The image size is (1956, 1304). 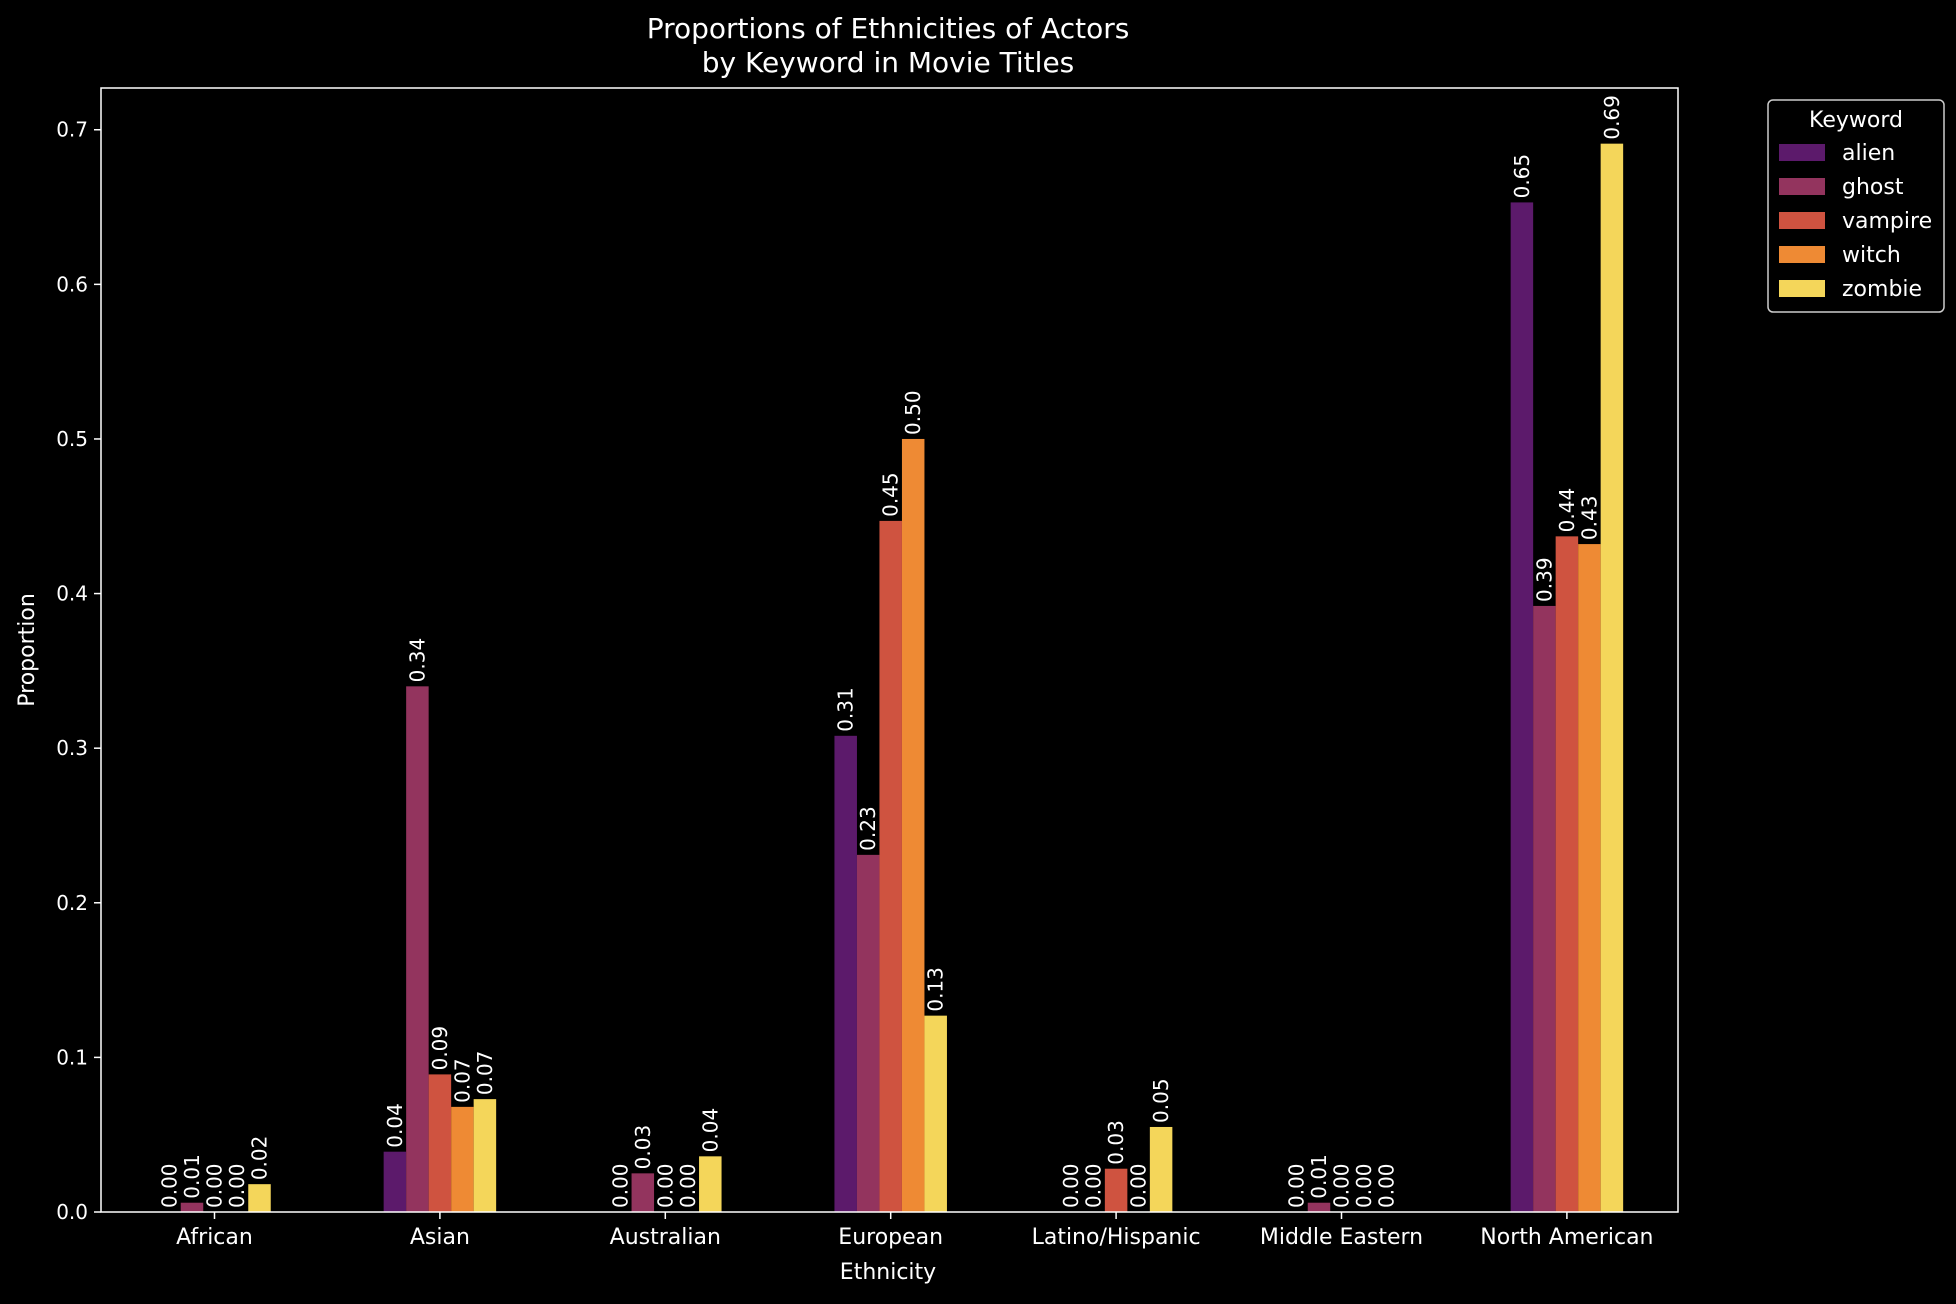 I want to click on x-tick-label: Asian, so click(x=440, y=1237).